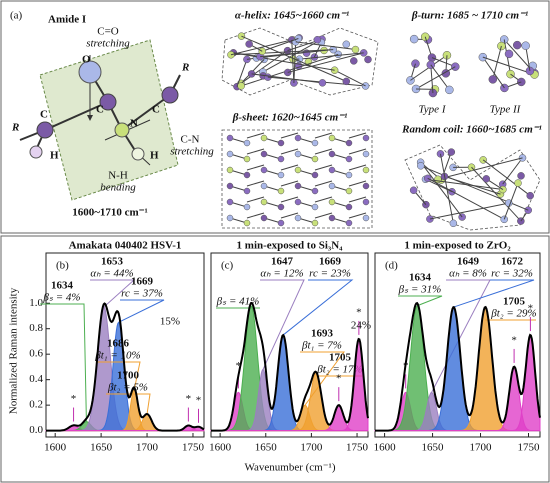 This screenshot has width=550, height=483. What do you see at coordinates (300, 61) in the screenshot?
I see `structure-outline` at bounding box center [300, 61].